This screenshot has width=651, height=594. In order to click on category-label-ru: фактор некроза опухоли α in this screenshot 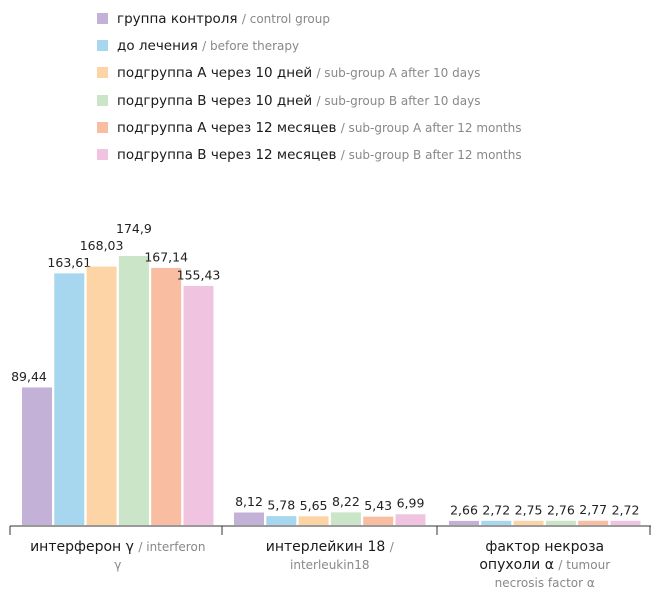, I will do `click(542, 556)`.